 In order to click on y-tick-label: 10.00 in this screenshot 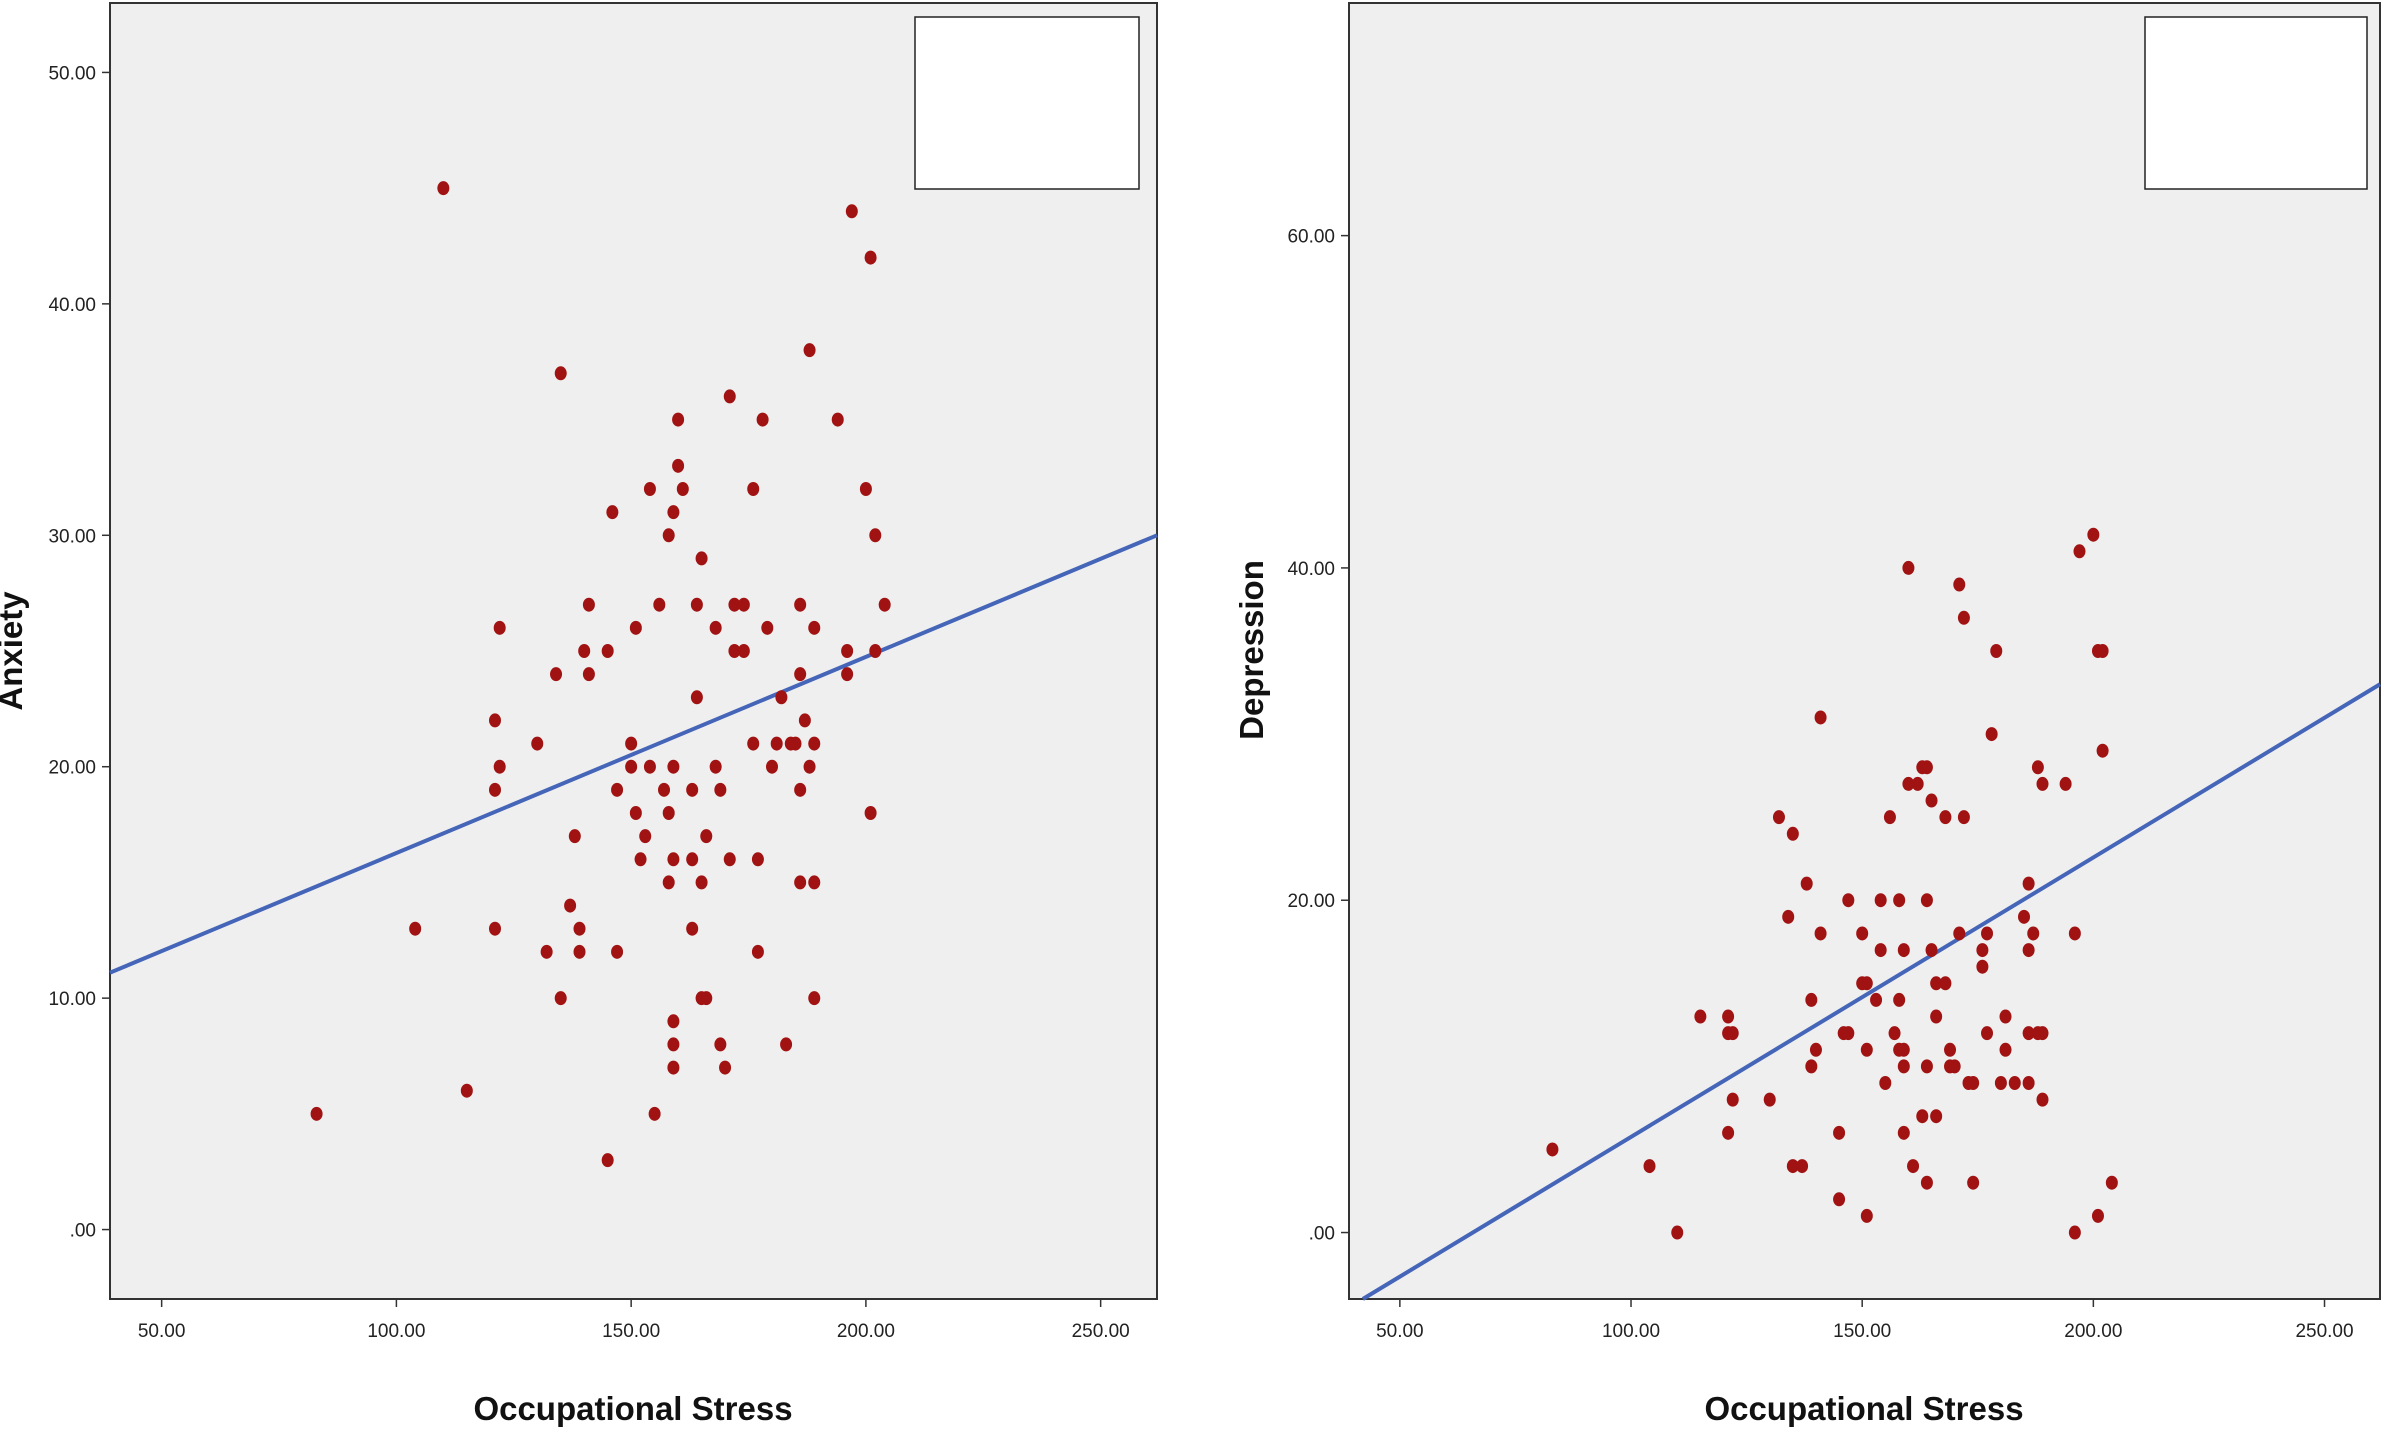, I will do `click(72, 999)`.